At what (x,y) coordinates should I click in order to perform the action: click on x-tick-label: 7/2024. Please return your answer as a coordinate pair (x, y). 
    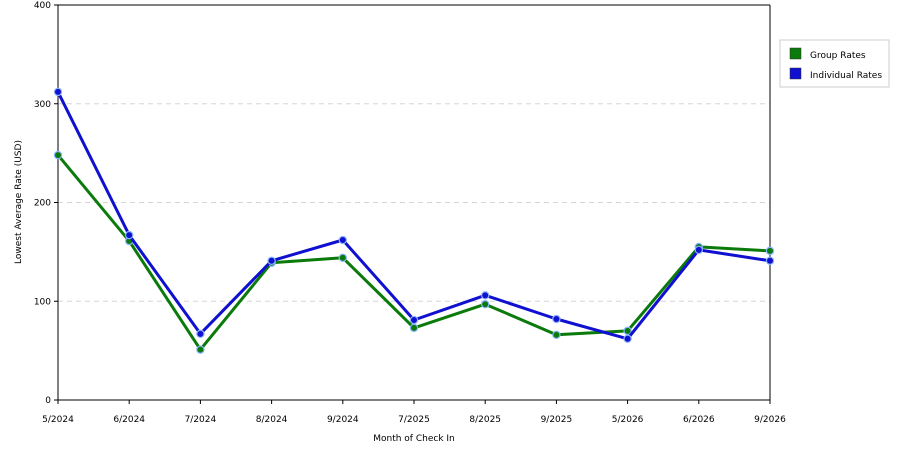
    Looking at the image, I should click on (201, 420).